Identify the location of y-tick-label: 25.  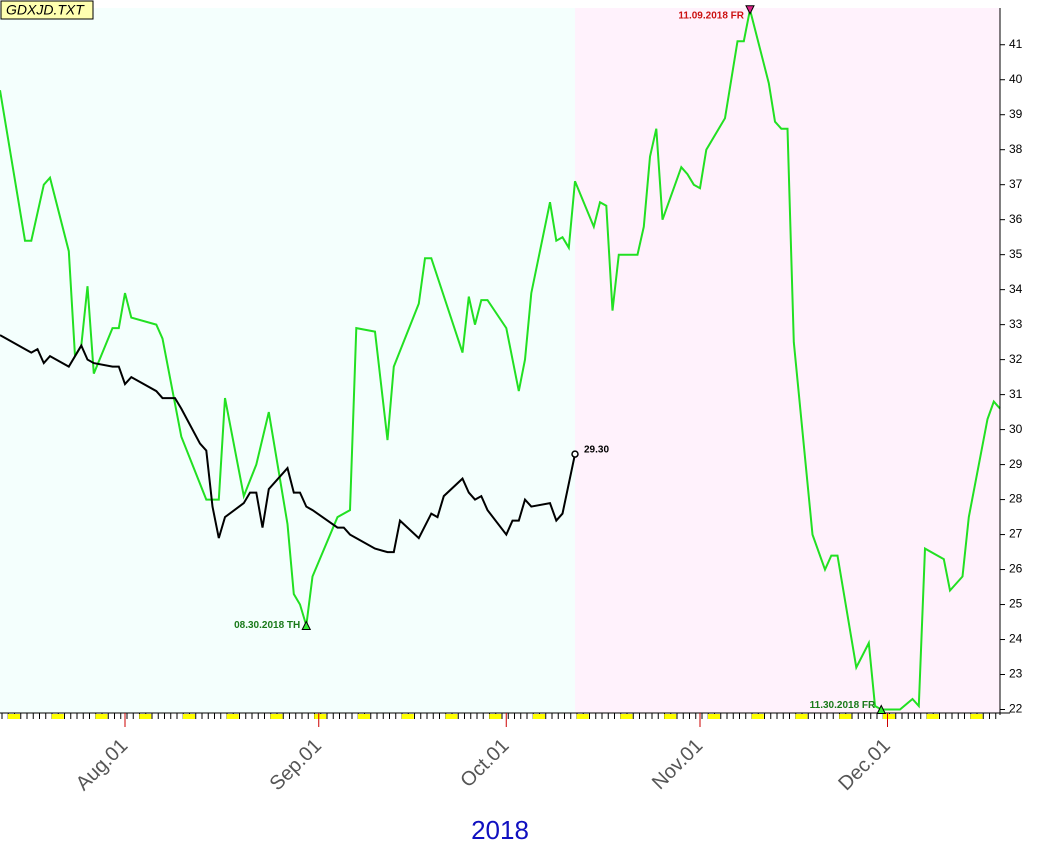
(1016, 604).